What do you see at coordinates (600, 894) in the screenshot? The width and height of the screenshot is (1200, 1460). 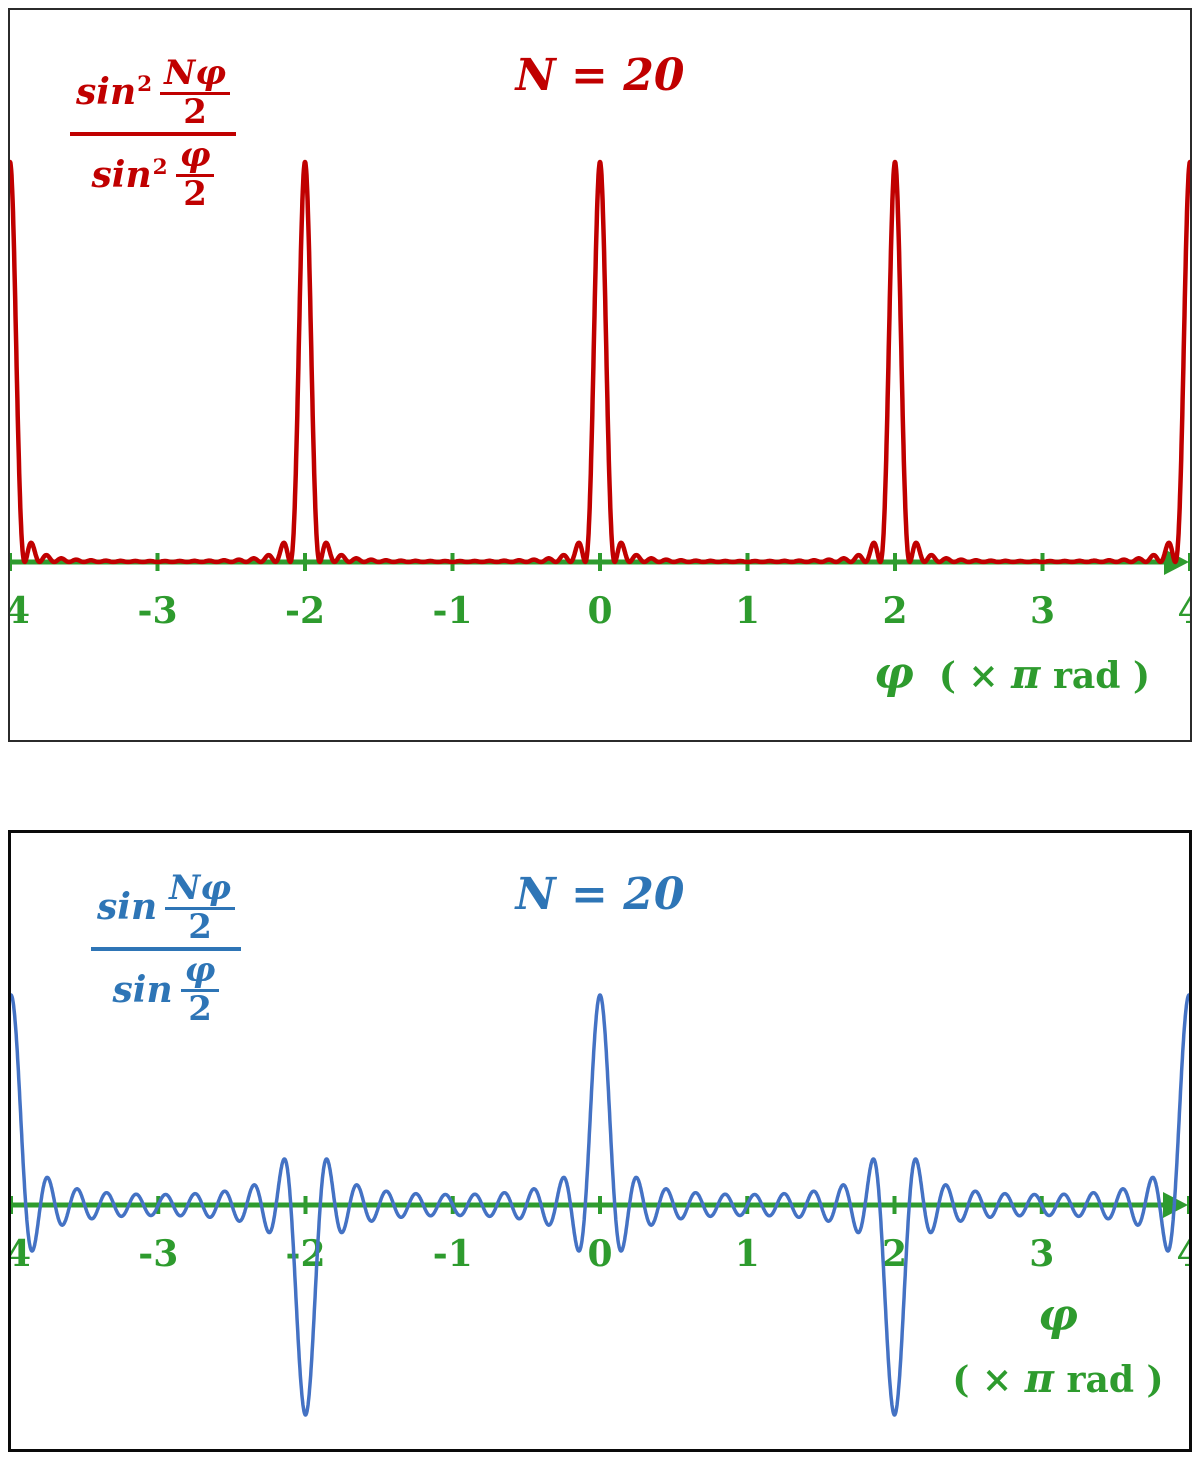 I see `panel-title-bottom: N = 20` at bounding box center [600, 894].